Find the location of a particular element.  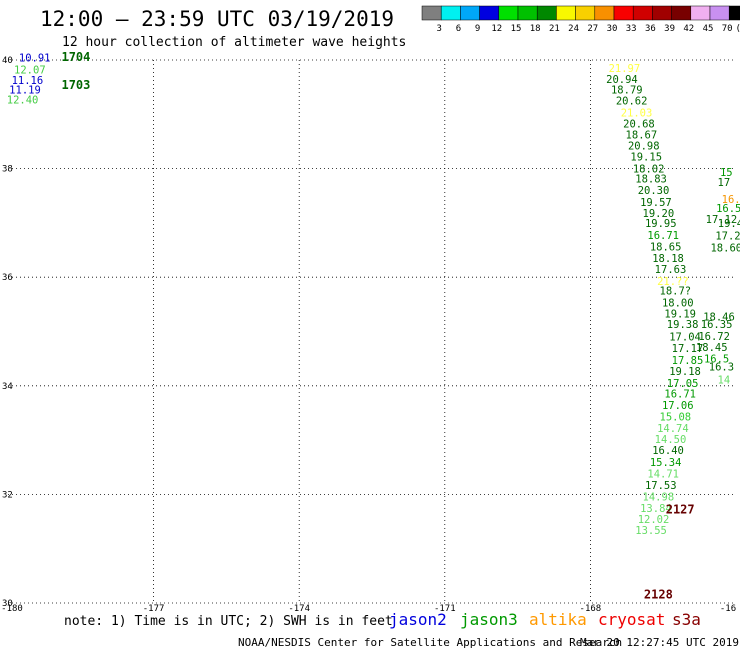

swh-value-label: 17.17 is located at coordinates (688, 349).